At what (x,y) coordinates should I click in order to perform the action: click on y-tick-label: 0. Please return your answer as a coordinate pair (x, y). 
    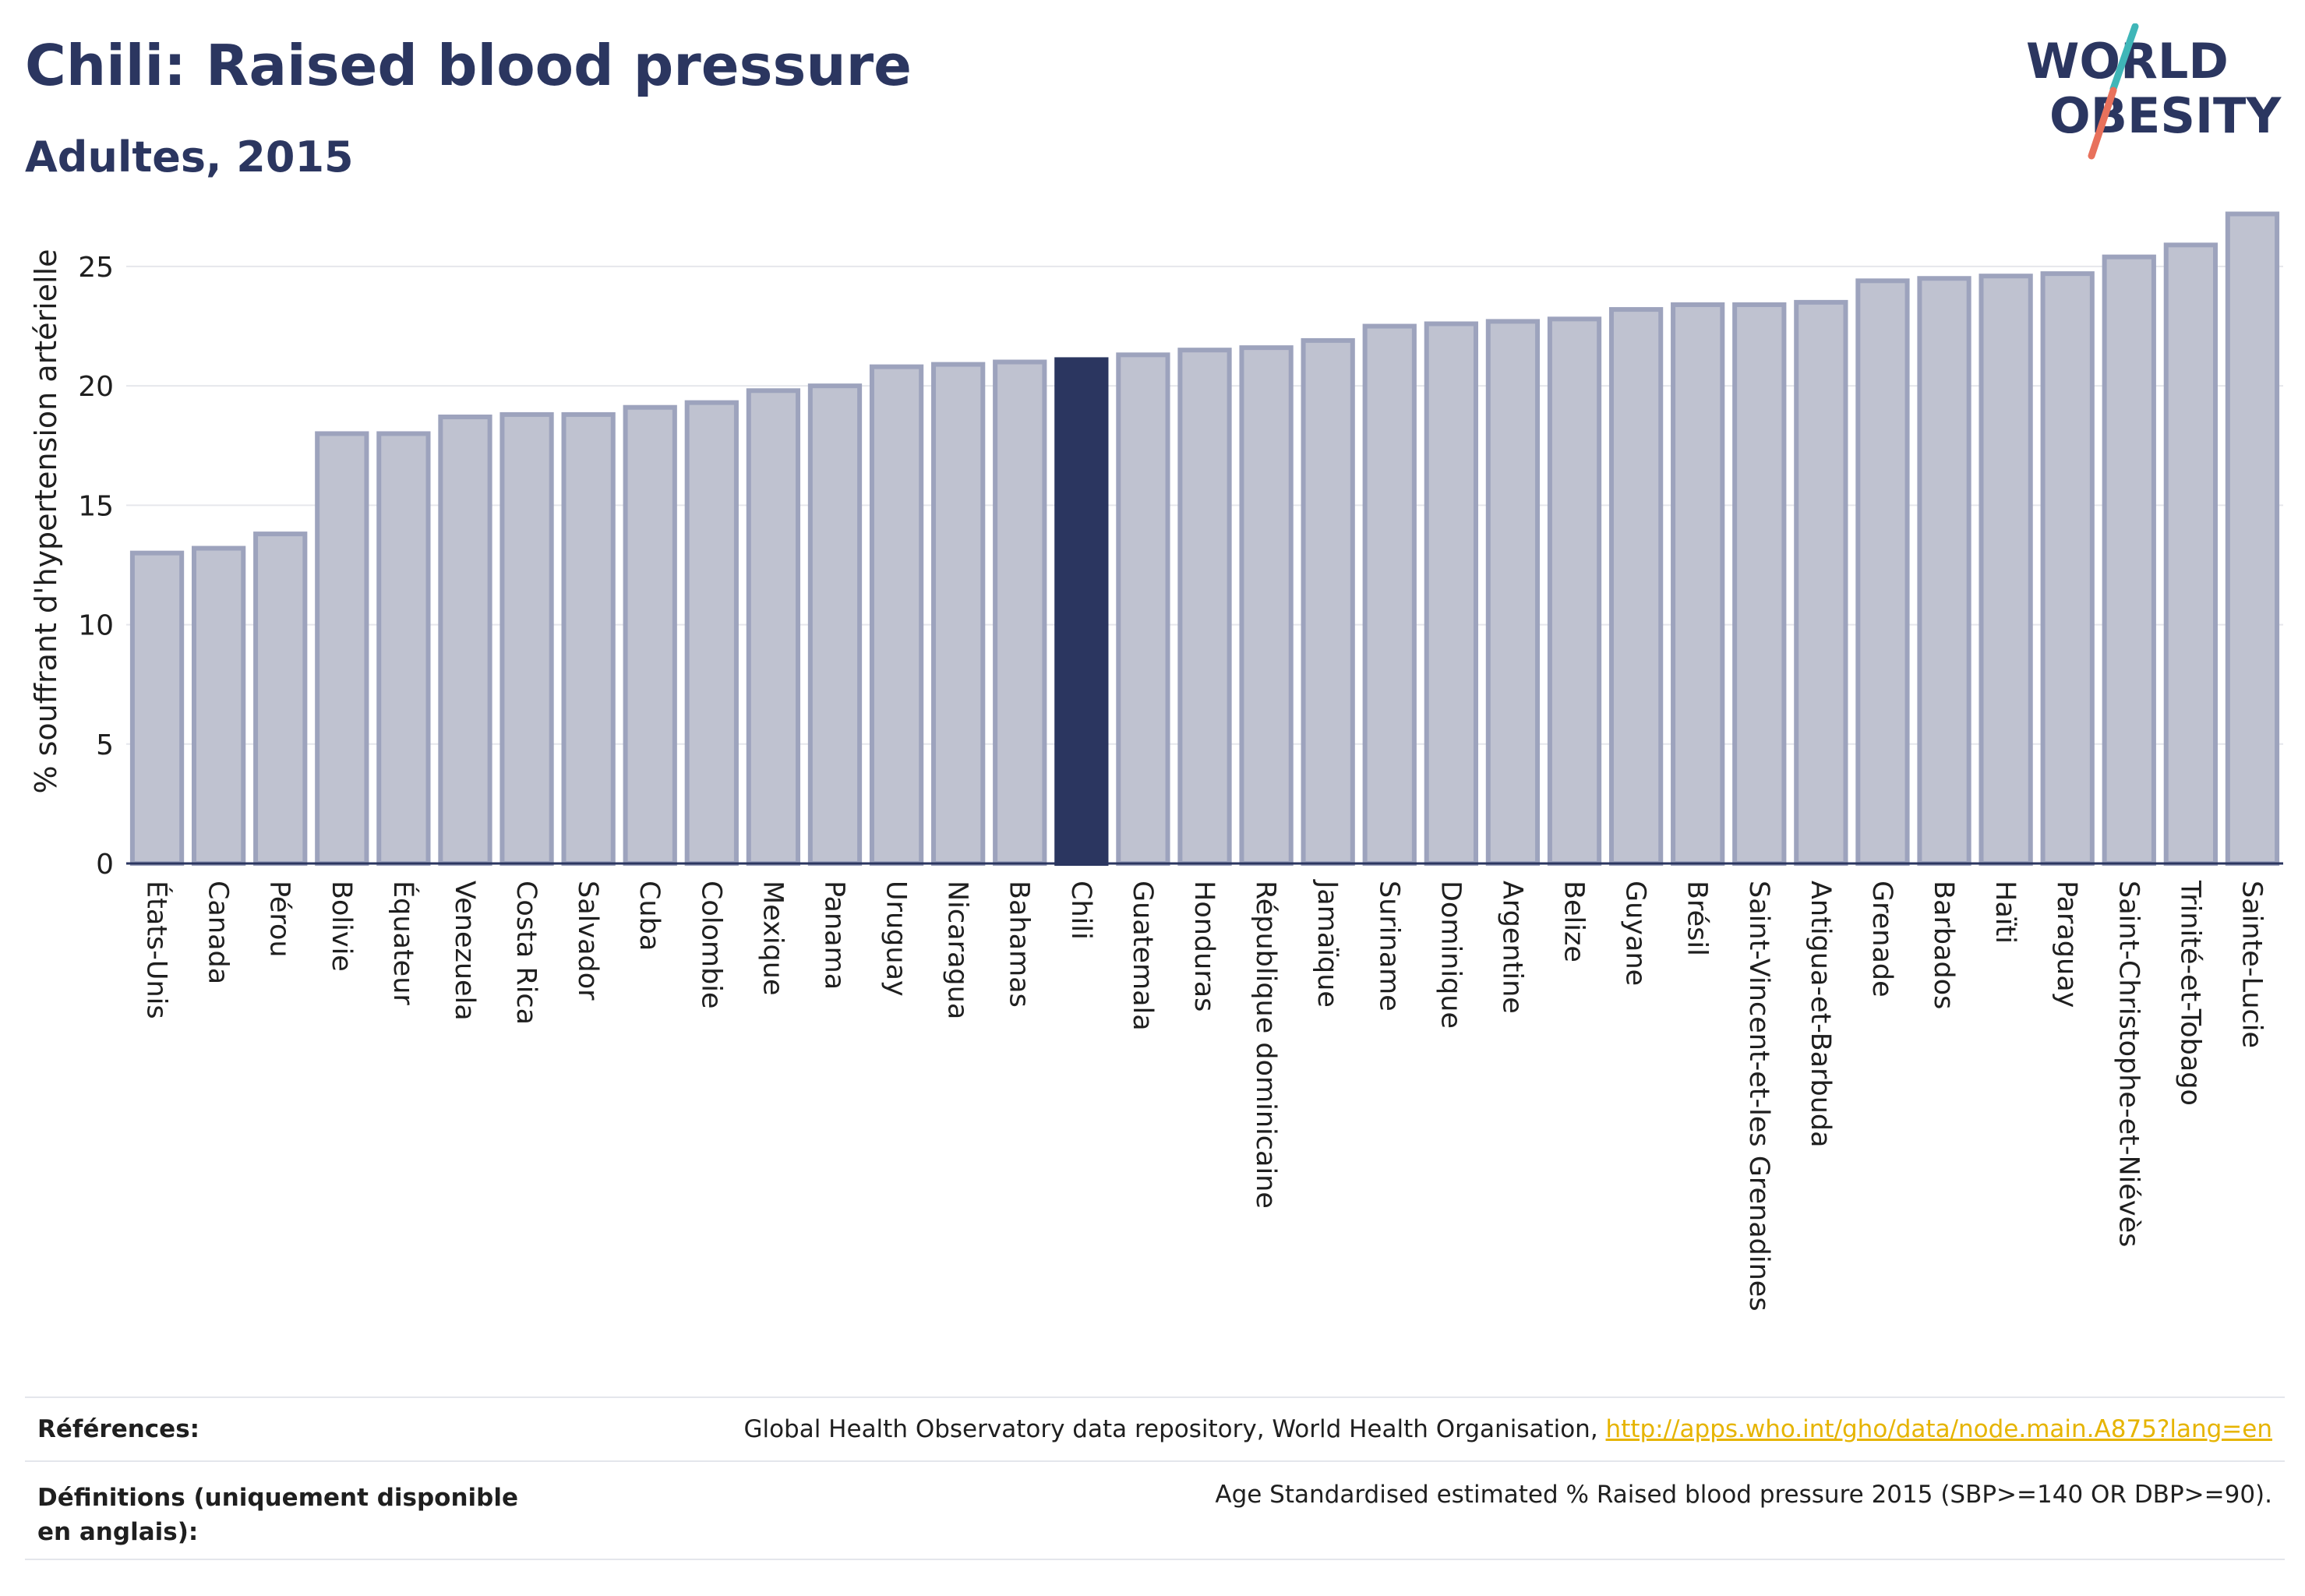
    Looking at the image, I should click on (105, 865).